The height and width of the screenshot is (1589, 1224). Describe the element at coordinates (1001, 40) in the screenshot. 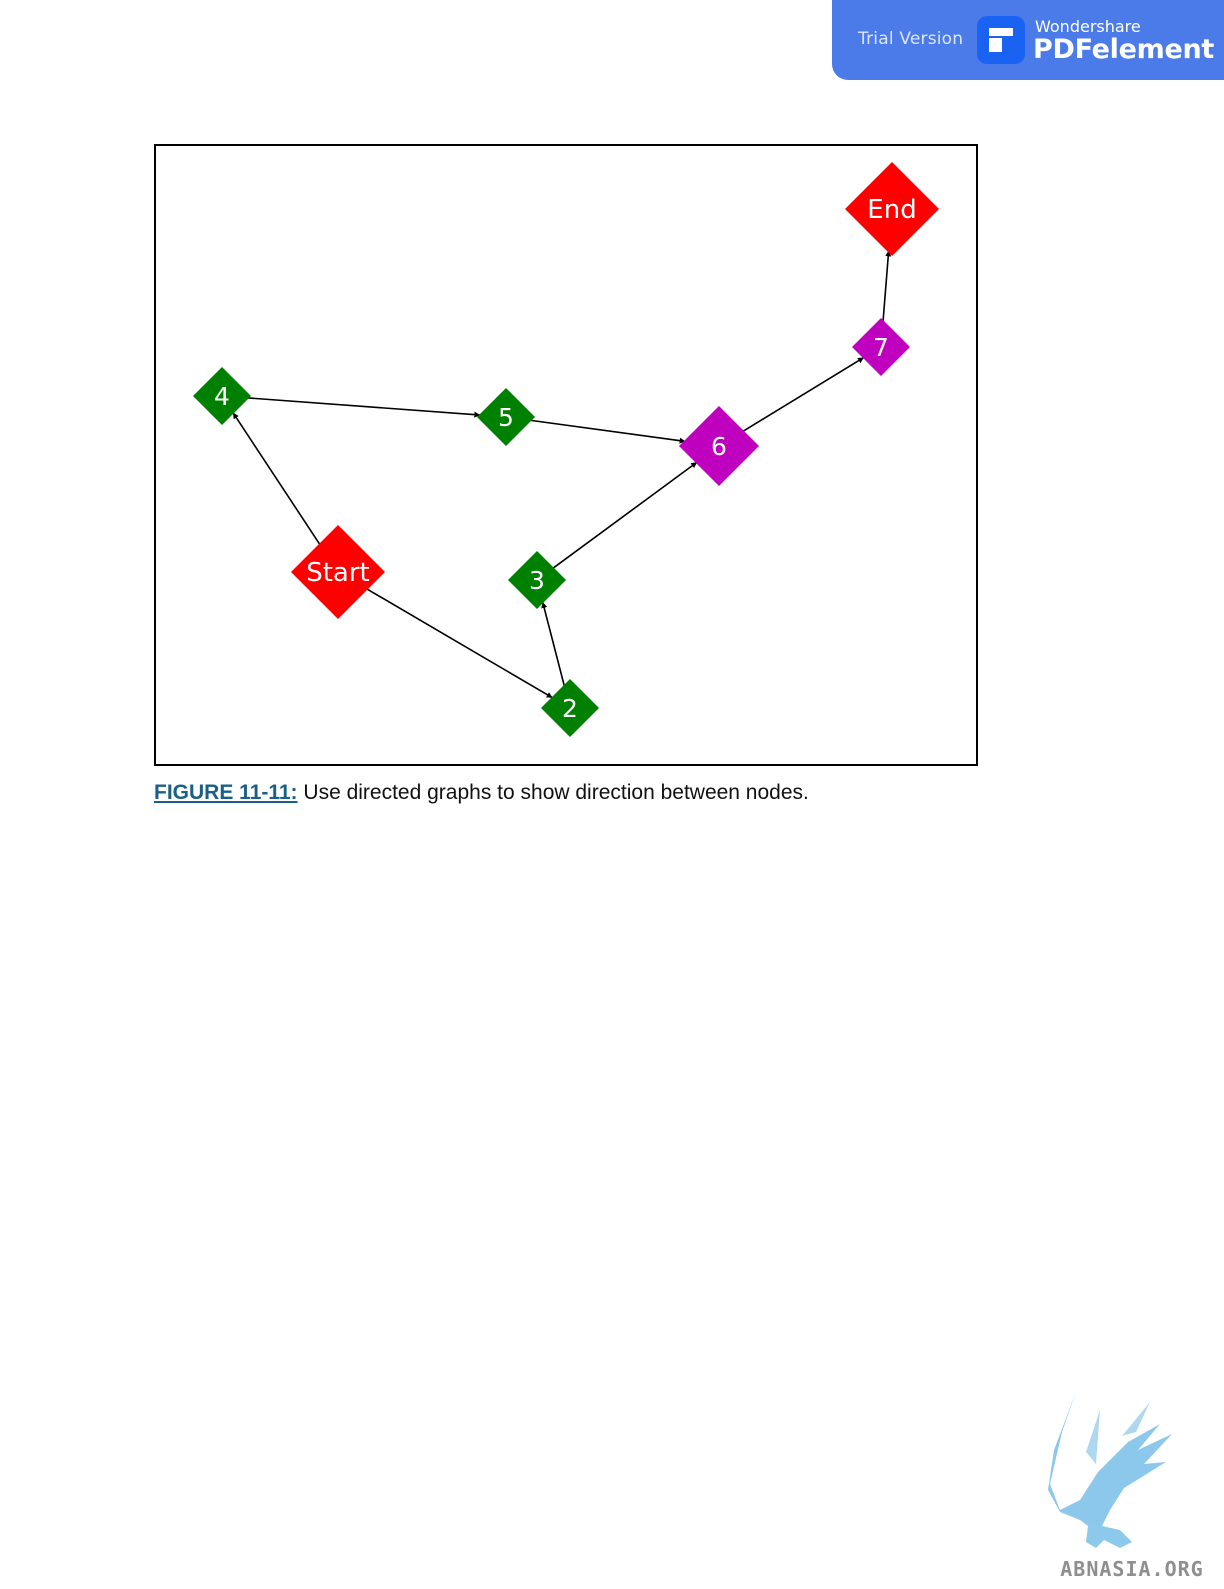

I see `pdfelement-logo-icon` at that location.